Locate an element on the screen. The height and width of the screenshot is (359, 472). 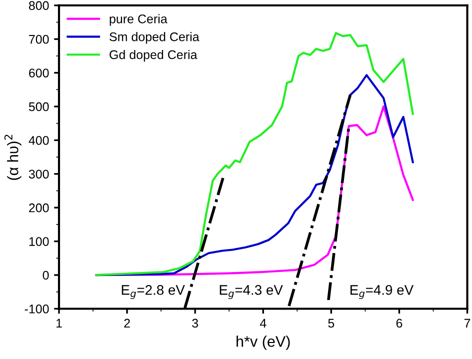
y-axis-title: (α hυ)$^{2}$ is located at coordinates (13, 157).